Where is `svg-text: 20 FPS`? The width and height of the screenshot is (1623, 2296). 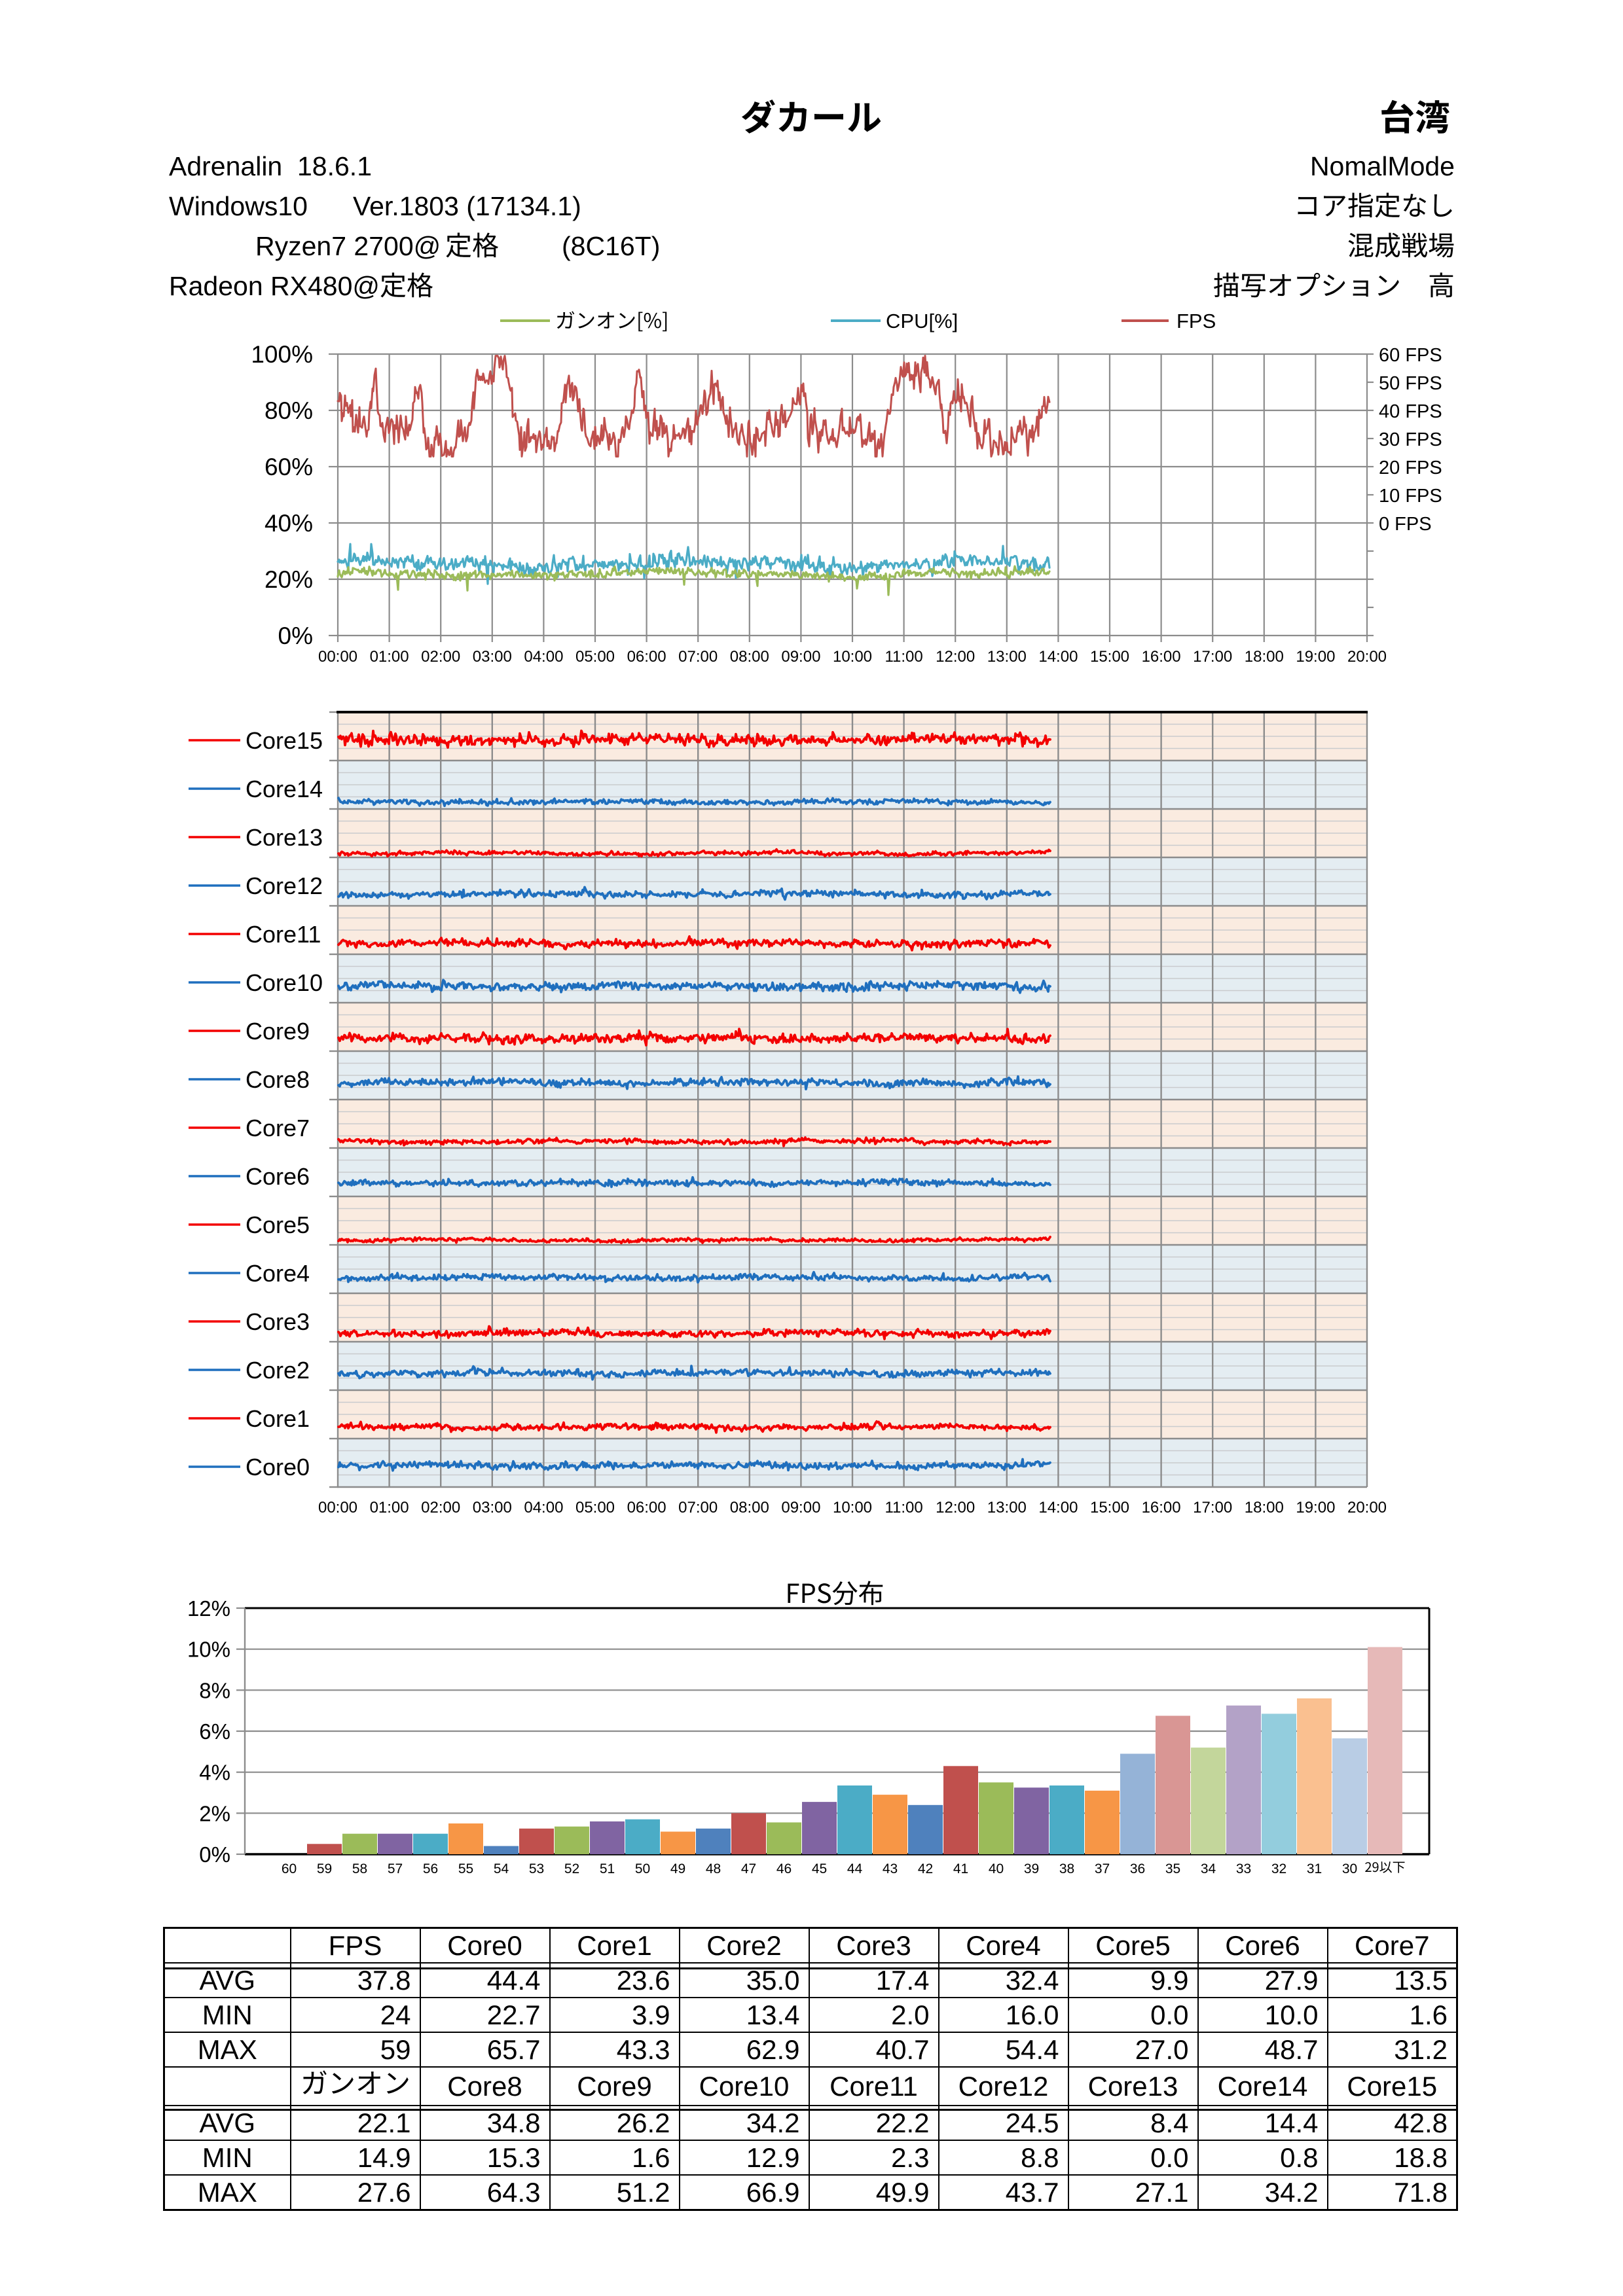 svg-text: 20 FPS is located at coordinates (1410, 467).